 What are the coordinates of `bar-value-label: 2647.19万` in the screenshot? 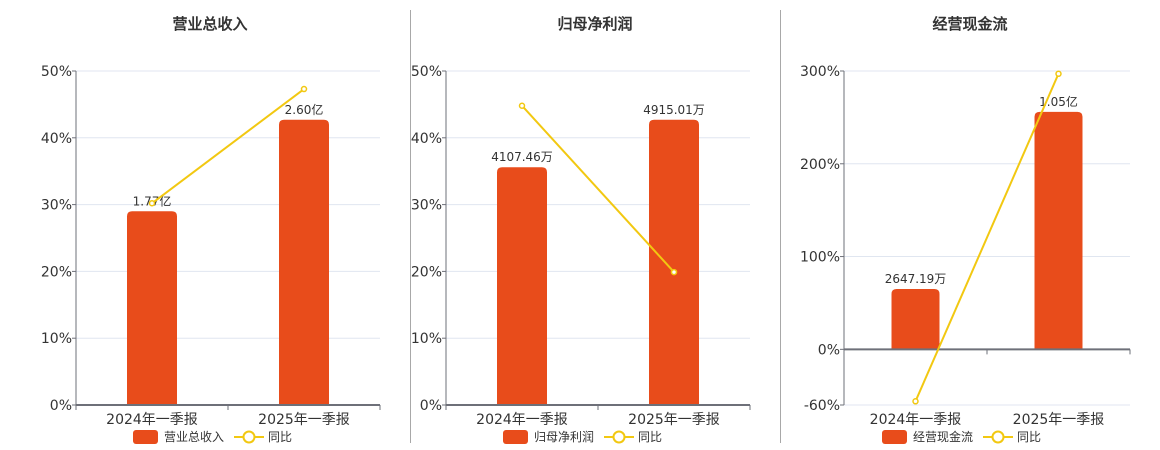 It's located at (916, 279).